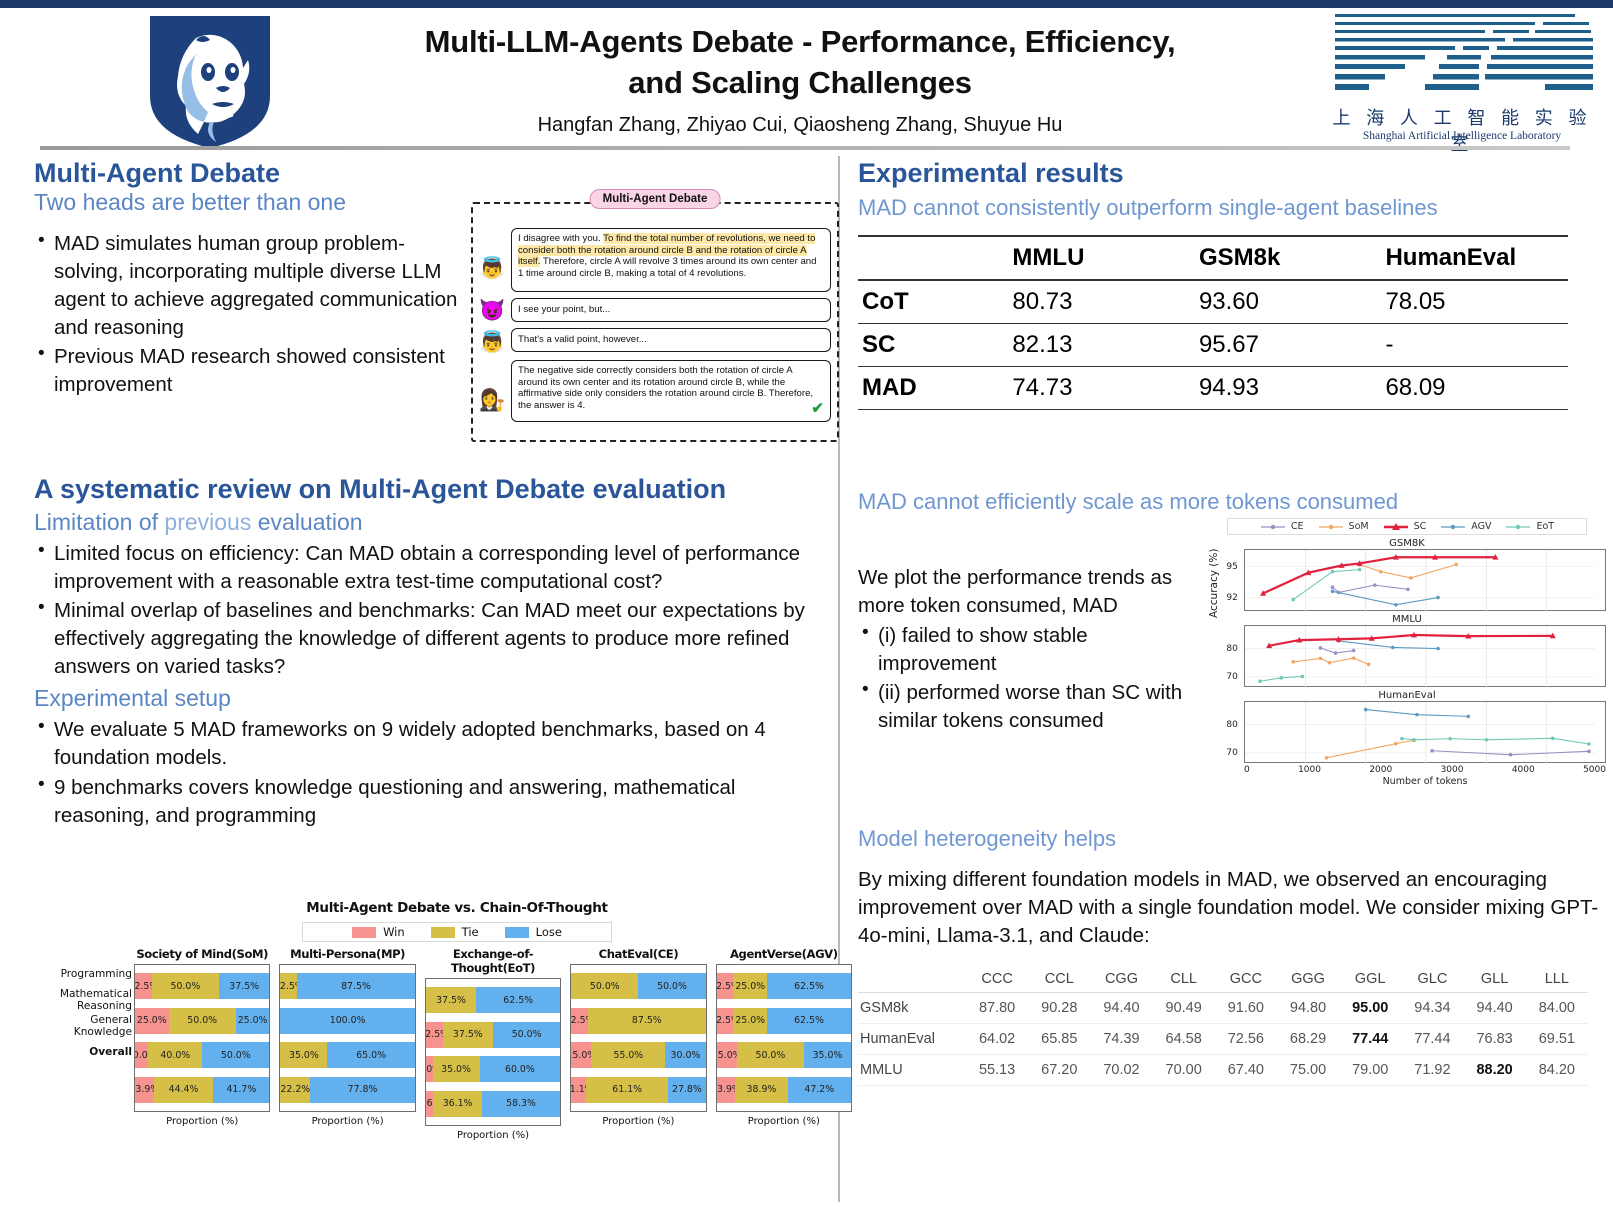  What do you see at coordinates (1529, 526) in the screenshot?
I see `line-legend-item-eot: EoT` at bounding box center [1529, 526].